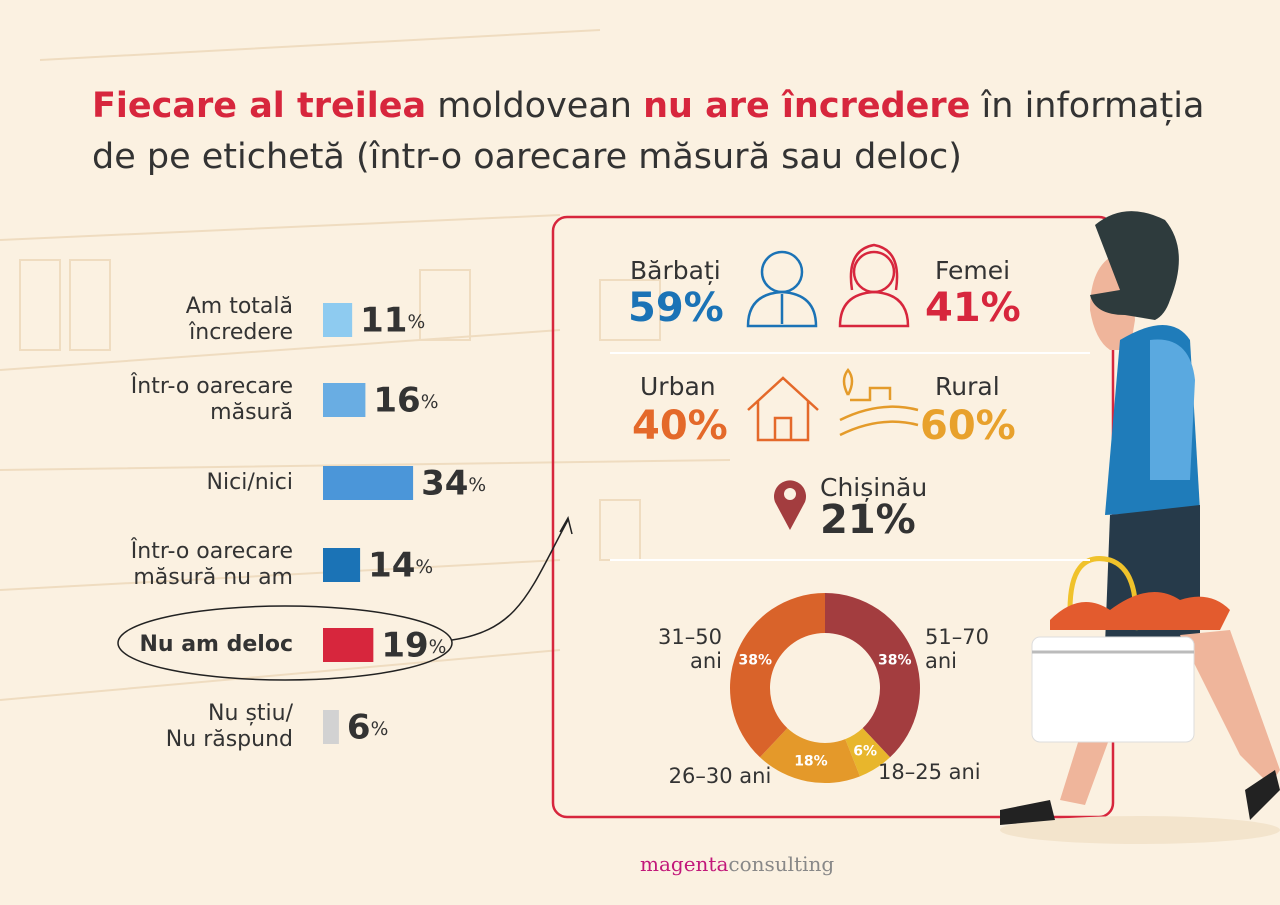 The image size is (1280, 905). Describe the element at coordinates (720, 776) in the screenshot. I see `category-label: 26–30 ani` at that location.